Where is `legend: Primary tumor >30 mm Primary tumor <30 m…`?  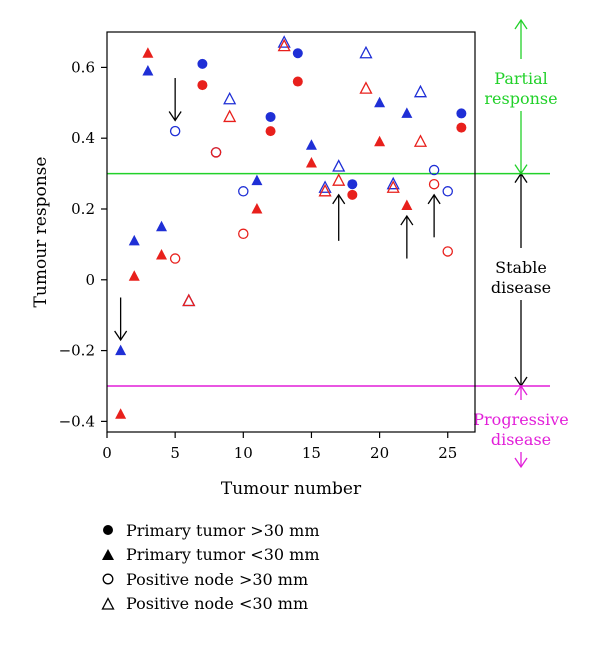 legend: Primary tumor >30 mm Primary tumor <30 m… is located at coordinates (209, 567).